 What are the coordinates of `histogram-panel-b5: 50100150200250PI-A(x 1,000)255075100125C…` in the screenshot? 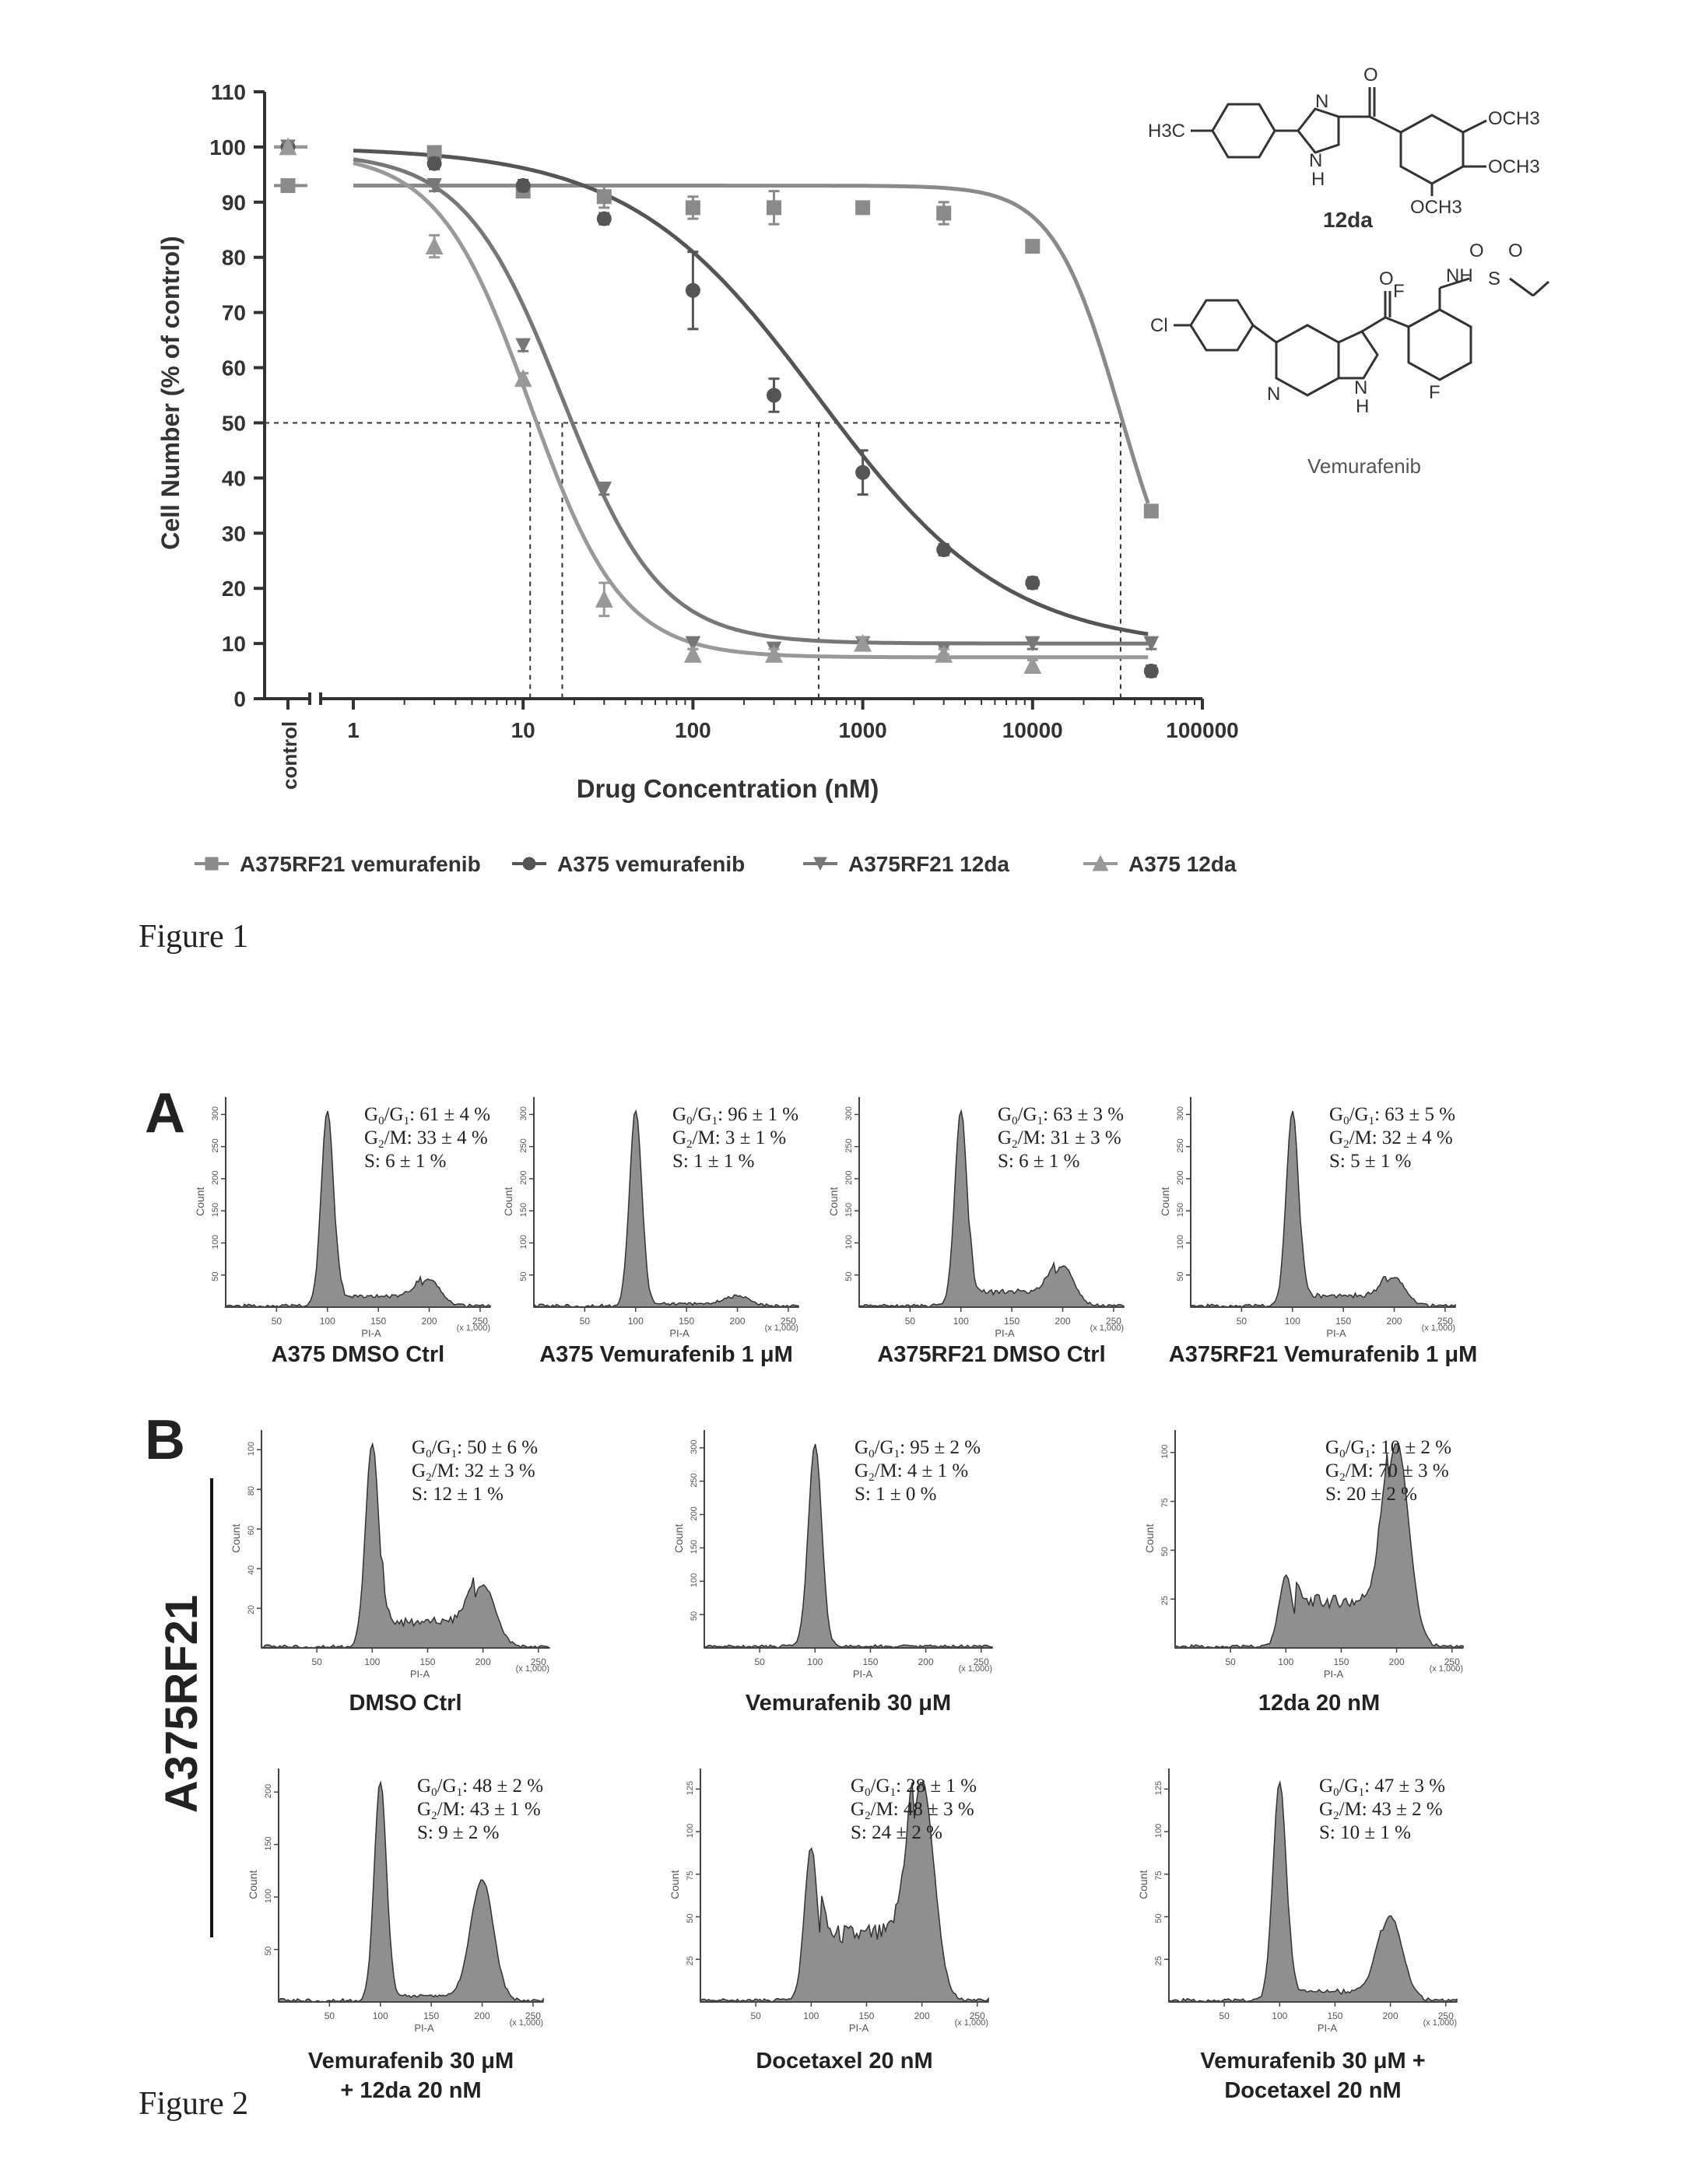 It's located at (829, 1921).